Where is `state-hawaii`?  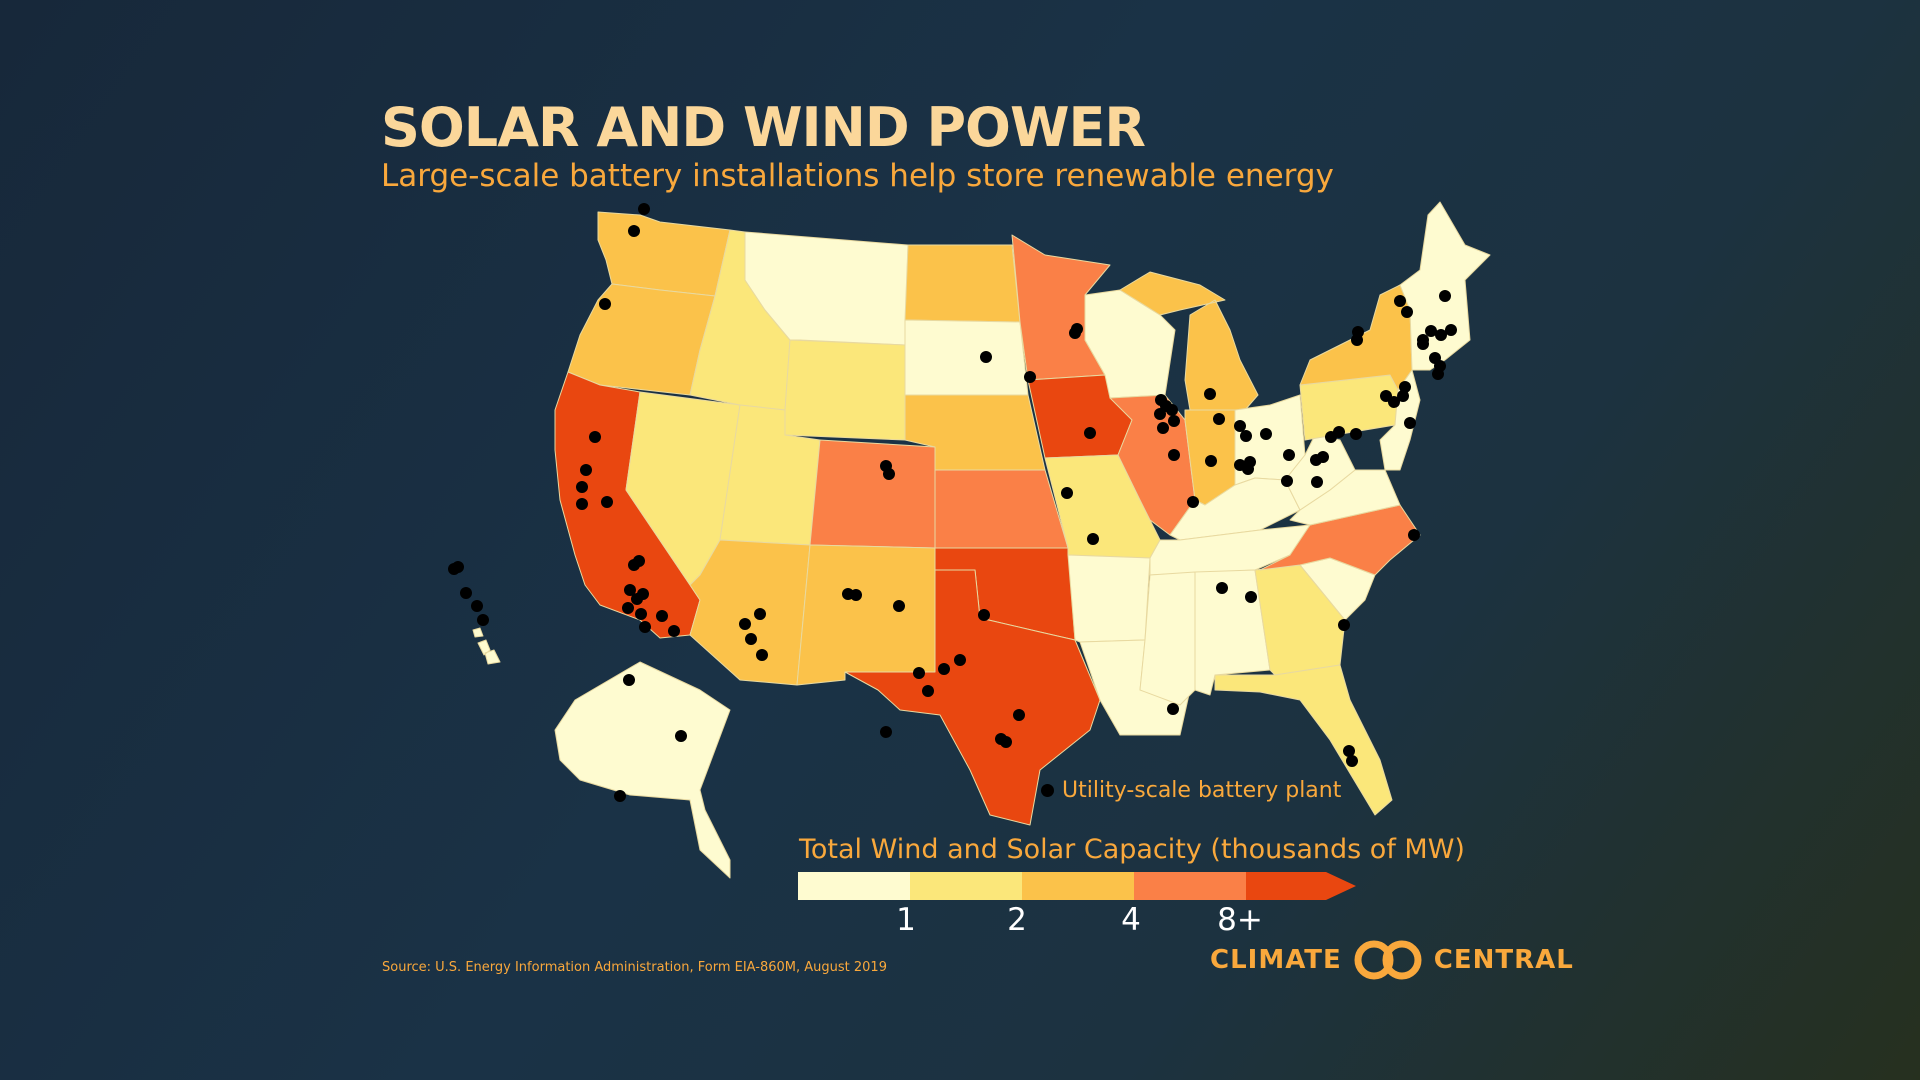 state-hawaii is located at coordinates (486, 646).